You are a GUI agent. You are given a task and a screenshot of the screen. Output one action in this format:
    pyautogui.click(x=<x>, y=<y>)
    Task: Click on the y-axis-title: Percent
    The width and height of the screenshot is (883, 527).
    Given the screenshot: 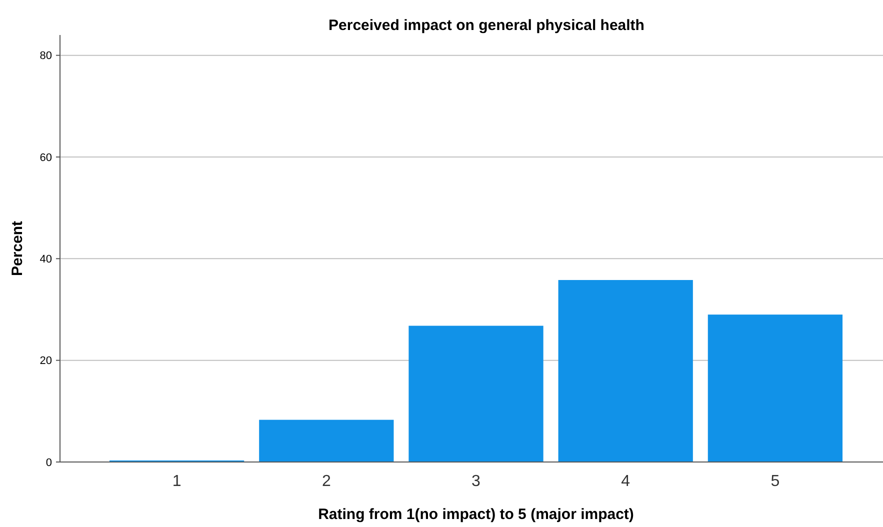 What is the action you would take?
    pyautogui.click(x=17, y=248)
    